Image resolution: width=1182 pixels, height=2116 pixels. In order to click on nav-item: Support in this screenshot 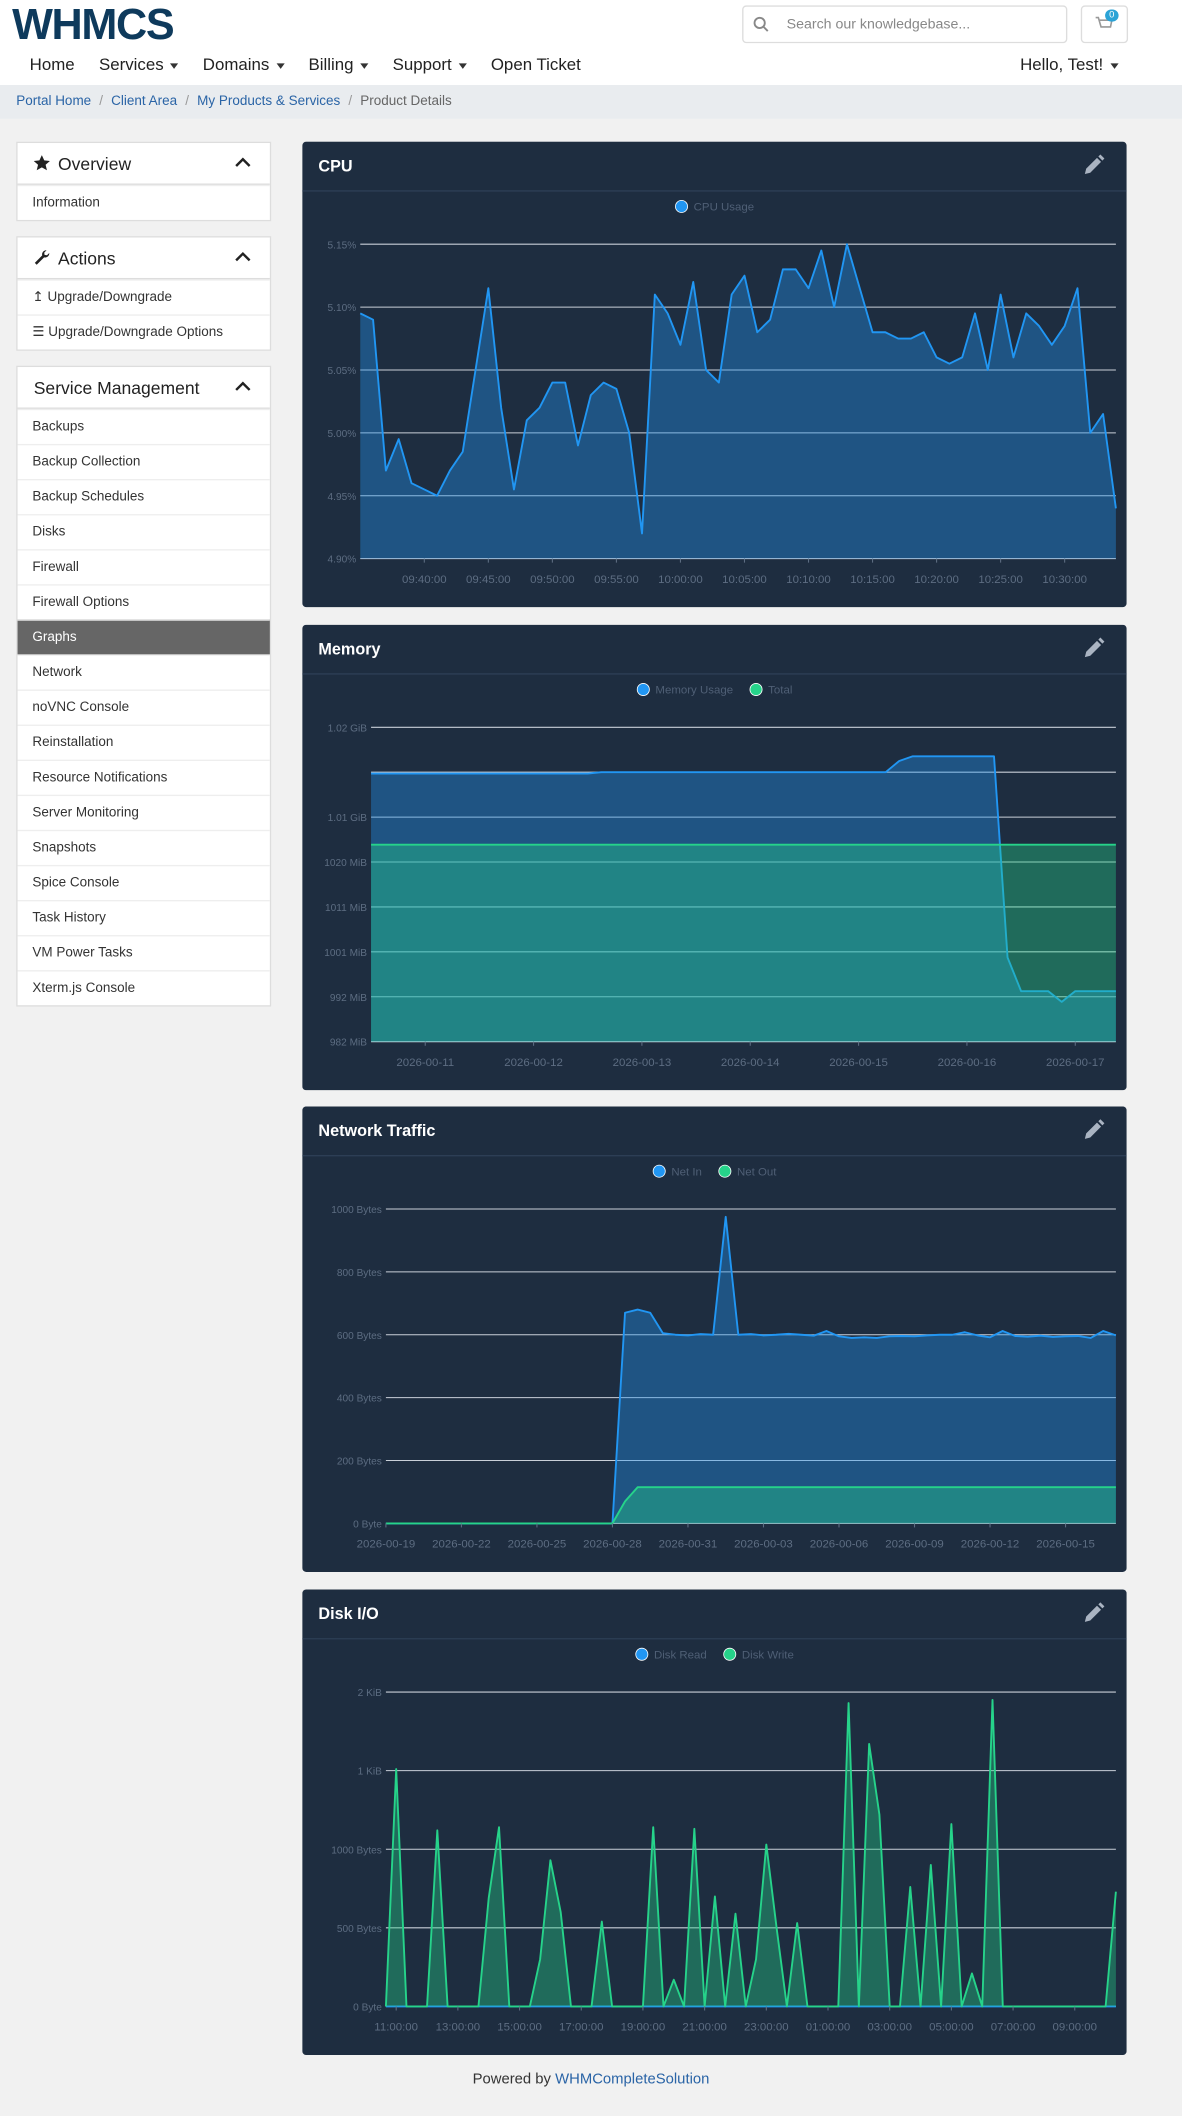, I will do `click(430, 64)`.